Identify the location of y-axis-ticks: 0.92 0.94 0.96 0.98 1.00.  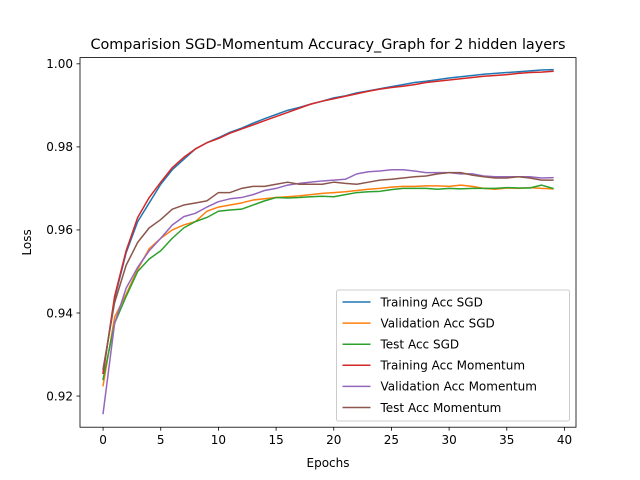
(63, 230).